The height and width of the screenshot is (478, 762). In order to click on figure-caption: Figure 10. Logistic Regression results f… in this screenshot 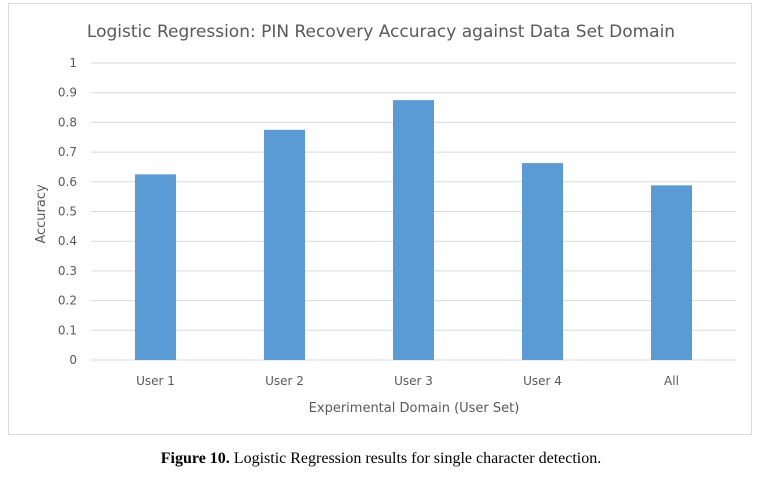, I will do `click(381, 459)`.